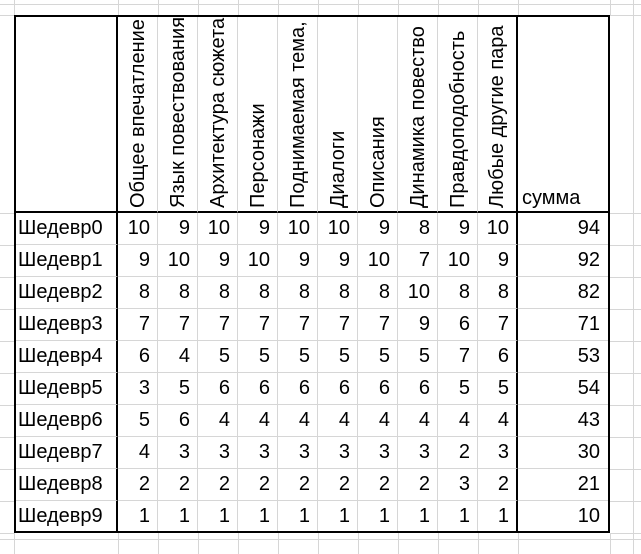 This screenshot has height=554, width=641. I want to click on row-label-cell: Шедевр4, so click(66, 357).